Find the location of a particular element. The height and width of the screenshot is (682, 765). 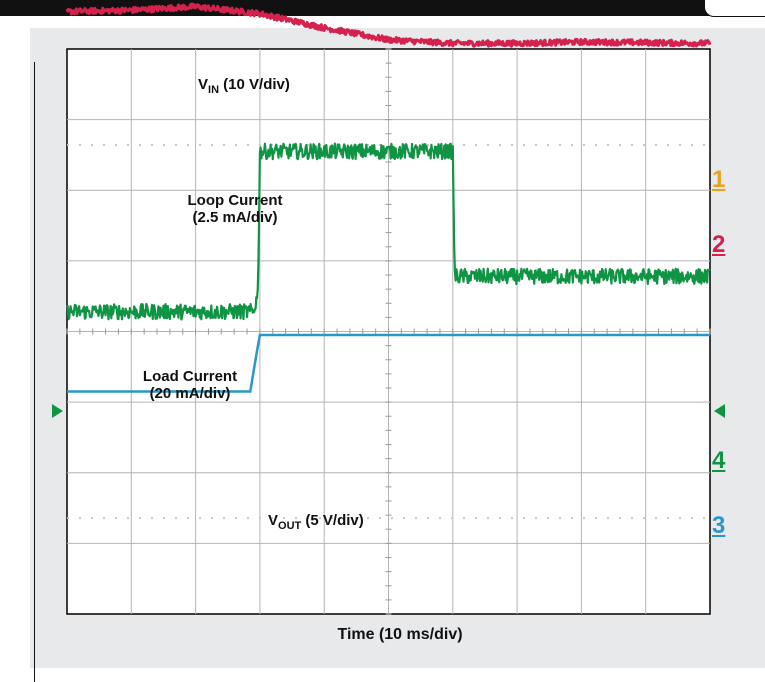

channel-1-marker: 1 is located at coordinates (719, 179).